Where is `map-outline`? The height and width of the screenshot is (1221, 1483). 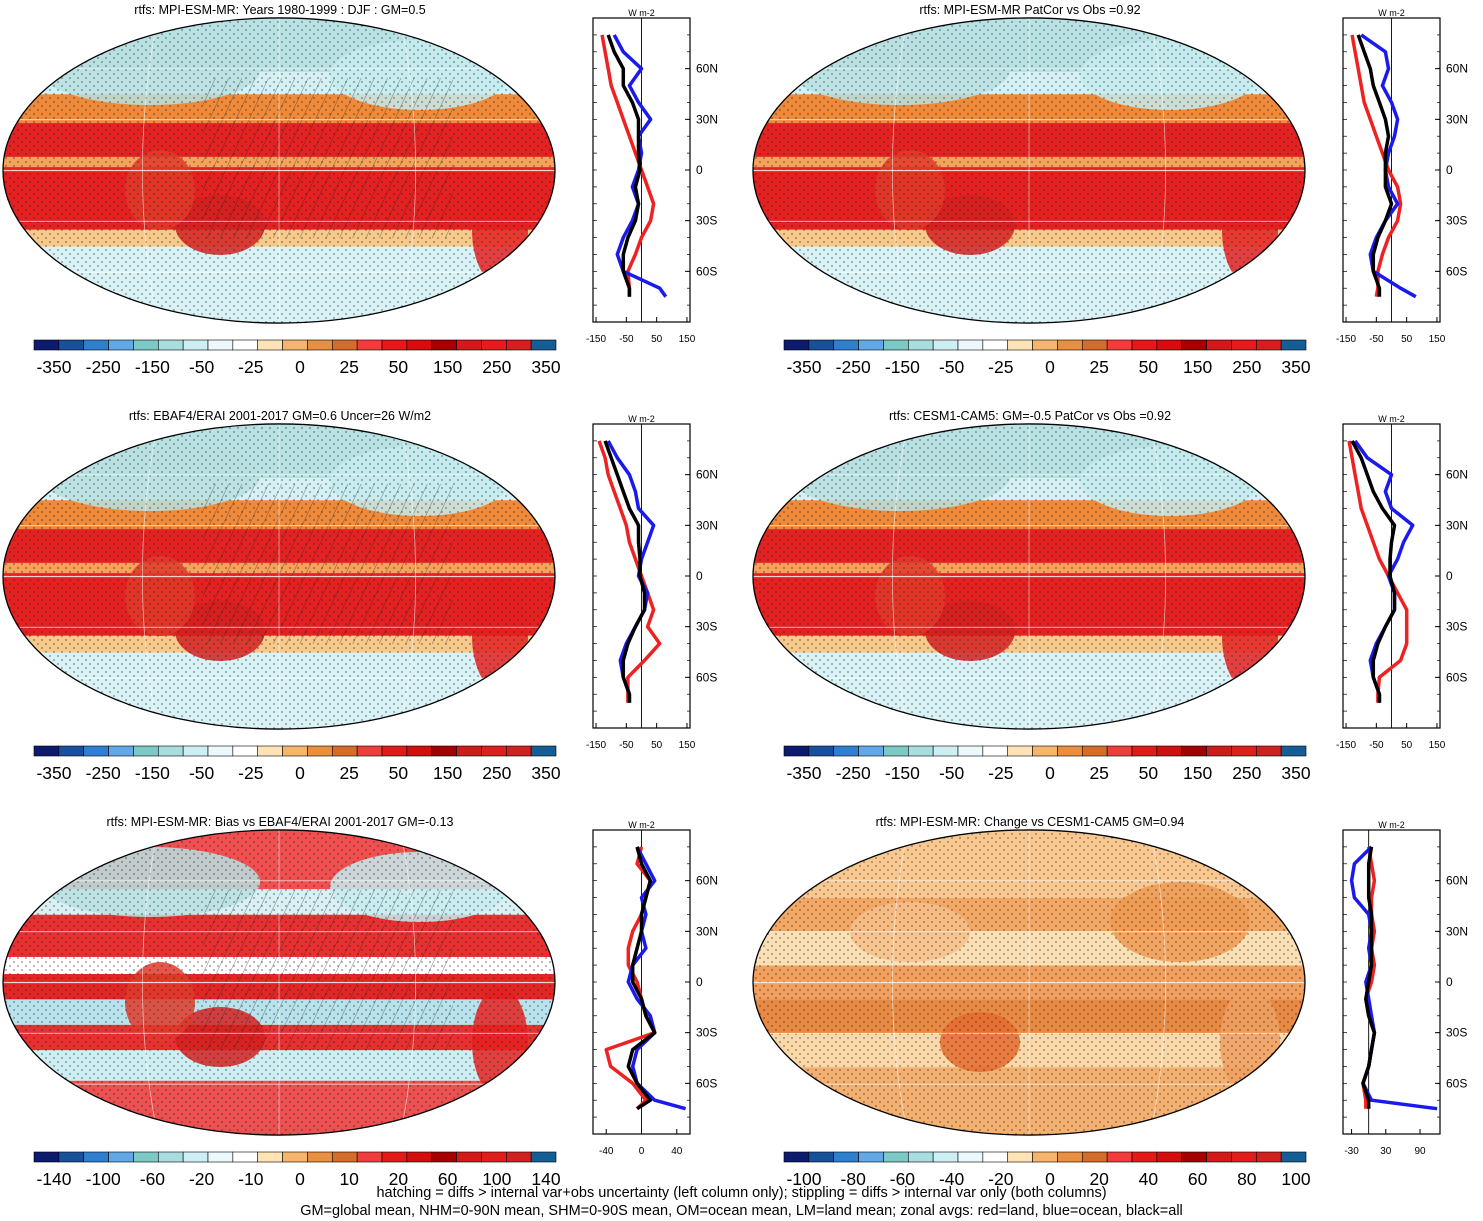 map-outline is located at coordinates (279, 170).